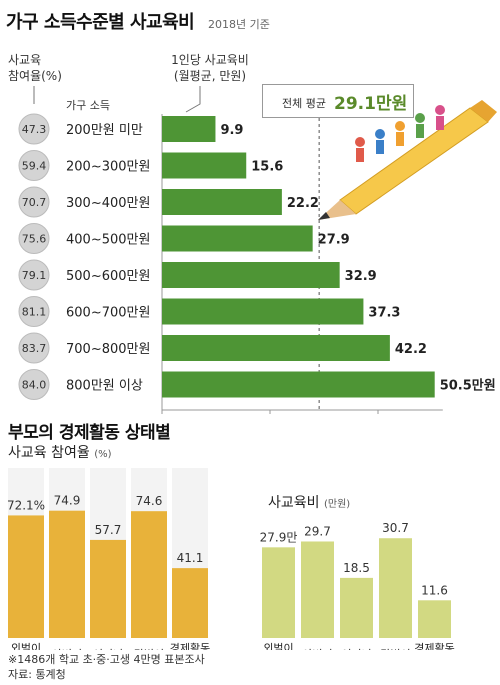  Describe the element at coordinates (303, 203) in the screenshot. I see `bar-value-label: 22.2` at that location.